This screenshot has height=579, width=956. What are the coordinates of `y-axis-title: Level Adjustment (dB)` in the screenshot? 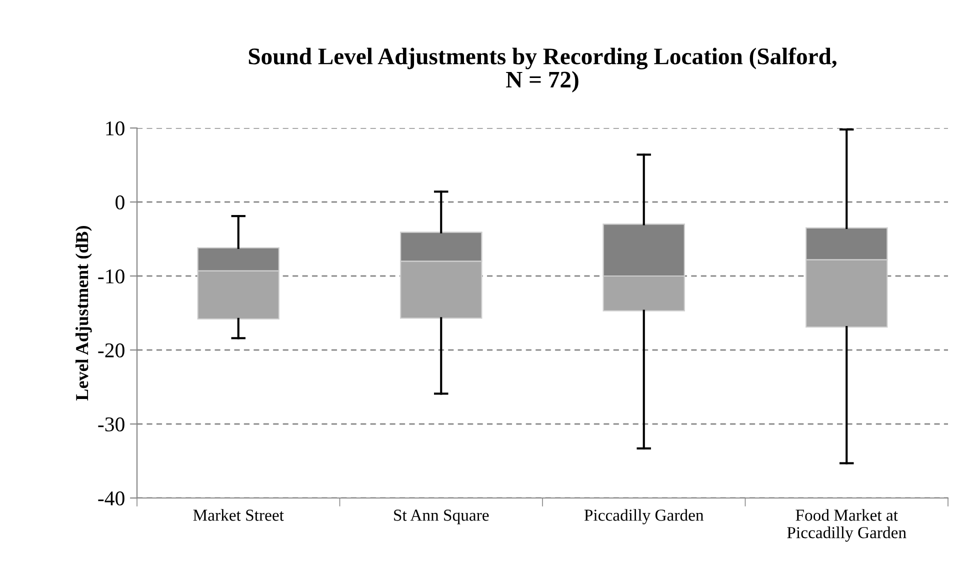 It's located at (83, 313).